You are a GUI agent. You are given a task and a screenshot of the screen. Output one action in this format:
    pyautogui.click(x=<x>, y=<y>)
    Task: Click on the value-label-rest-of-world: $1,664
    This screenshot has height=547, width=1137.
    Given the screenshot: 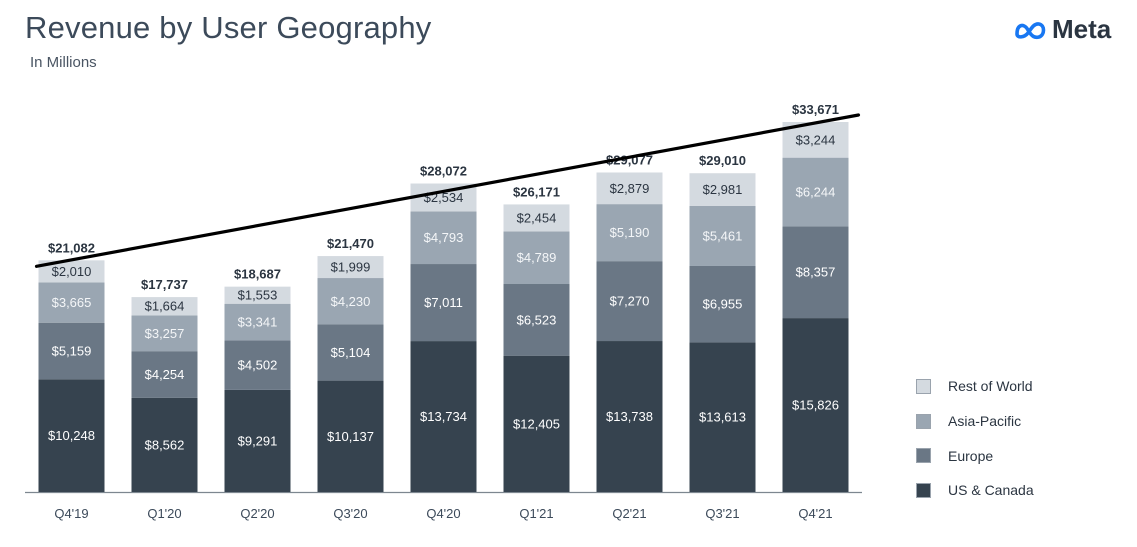 What is the action you would take?
    pyautogui.click(x=165, y=306)
    